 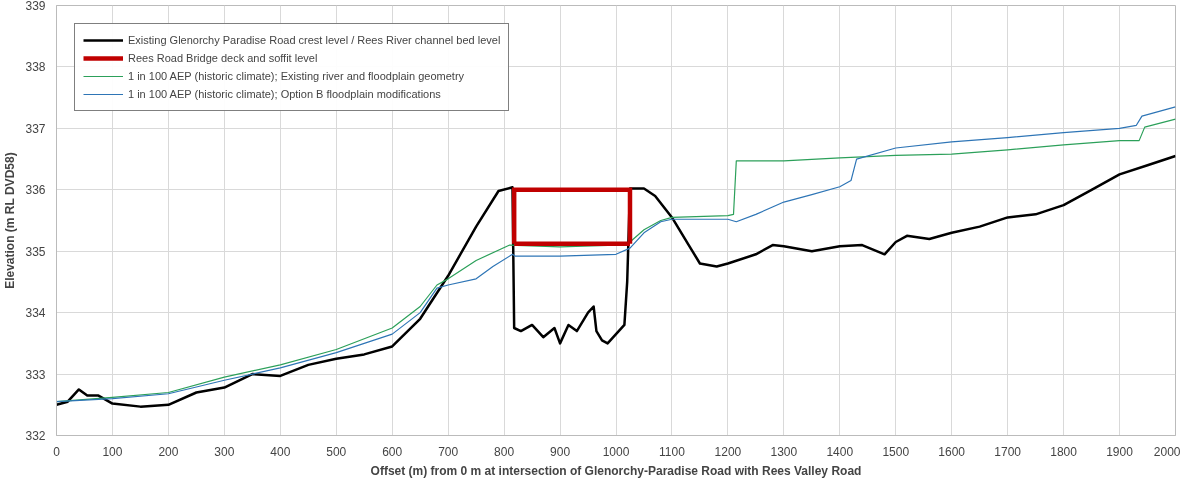 What do you see at coordinates (284, 94) in the screenshot?
I see `legend-label: 1 in 100 AEP (historic climate); Option B floodplain modifications` at bounding box center [284, 94].